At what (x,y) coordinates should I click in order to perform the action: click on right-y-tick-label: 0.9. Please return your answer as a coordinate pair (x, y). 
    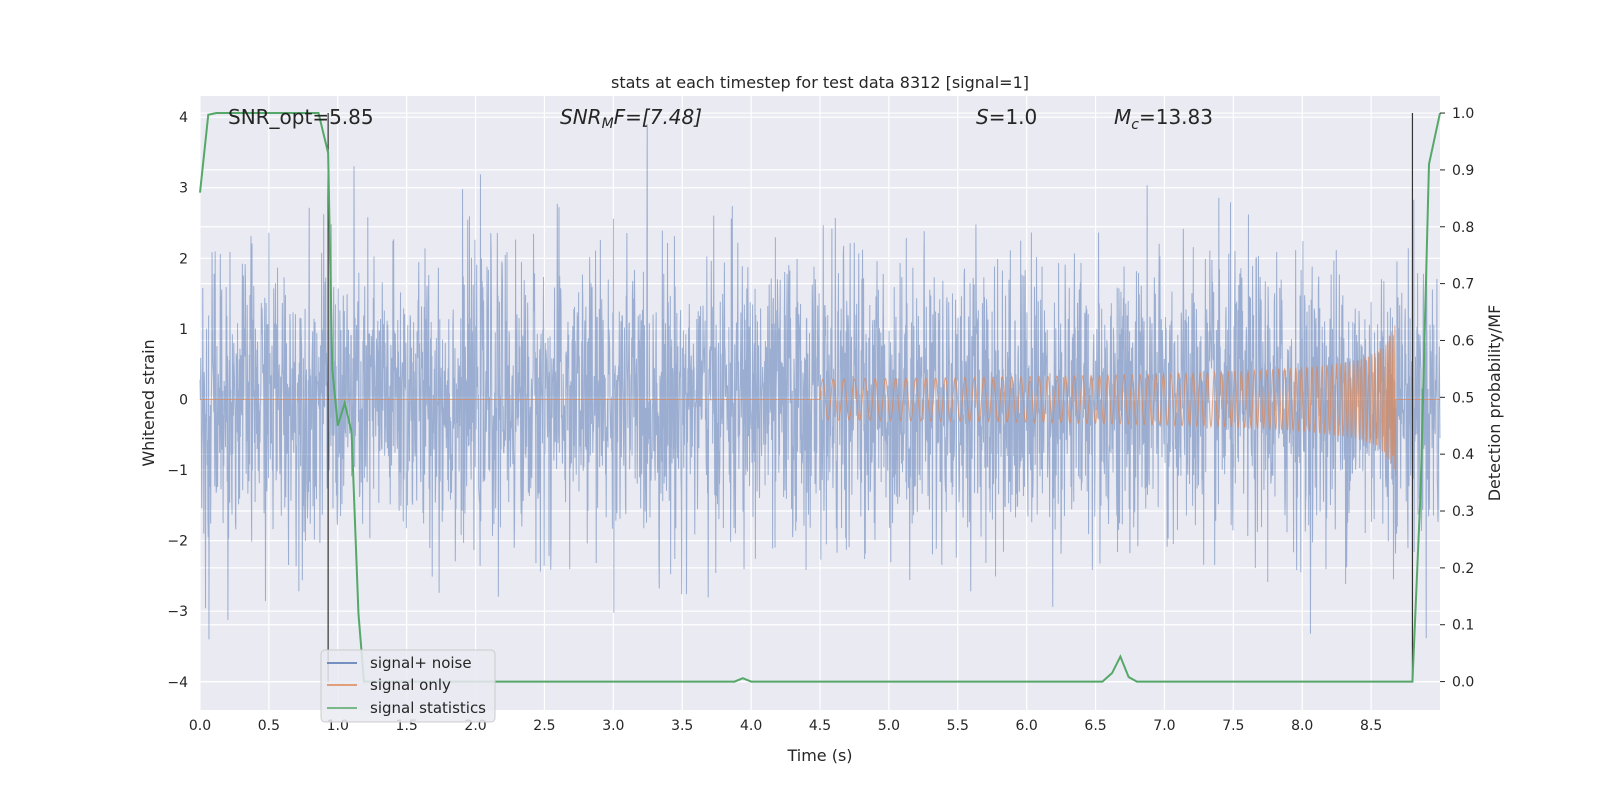
    Looking at the image, I should click on (1463, 171).